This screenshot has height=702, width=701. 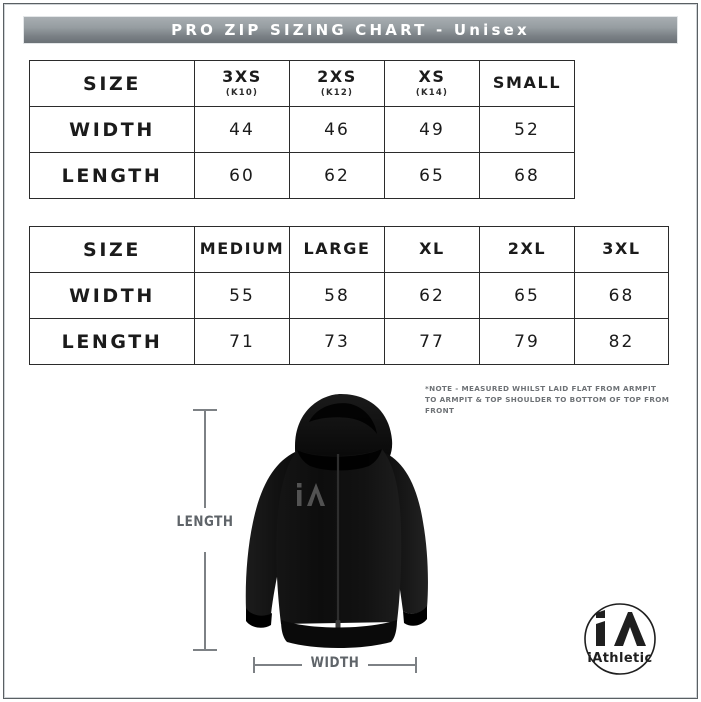 I want to click on table-row: SIZE MEDIUM LARGE XL 2XL 3XL, so click(x=349, y=249).